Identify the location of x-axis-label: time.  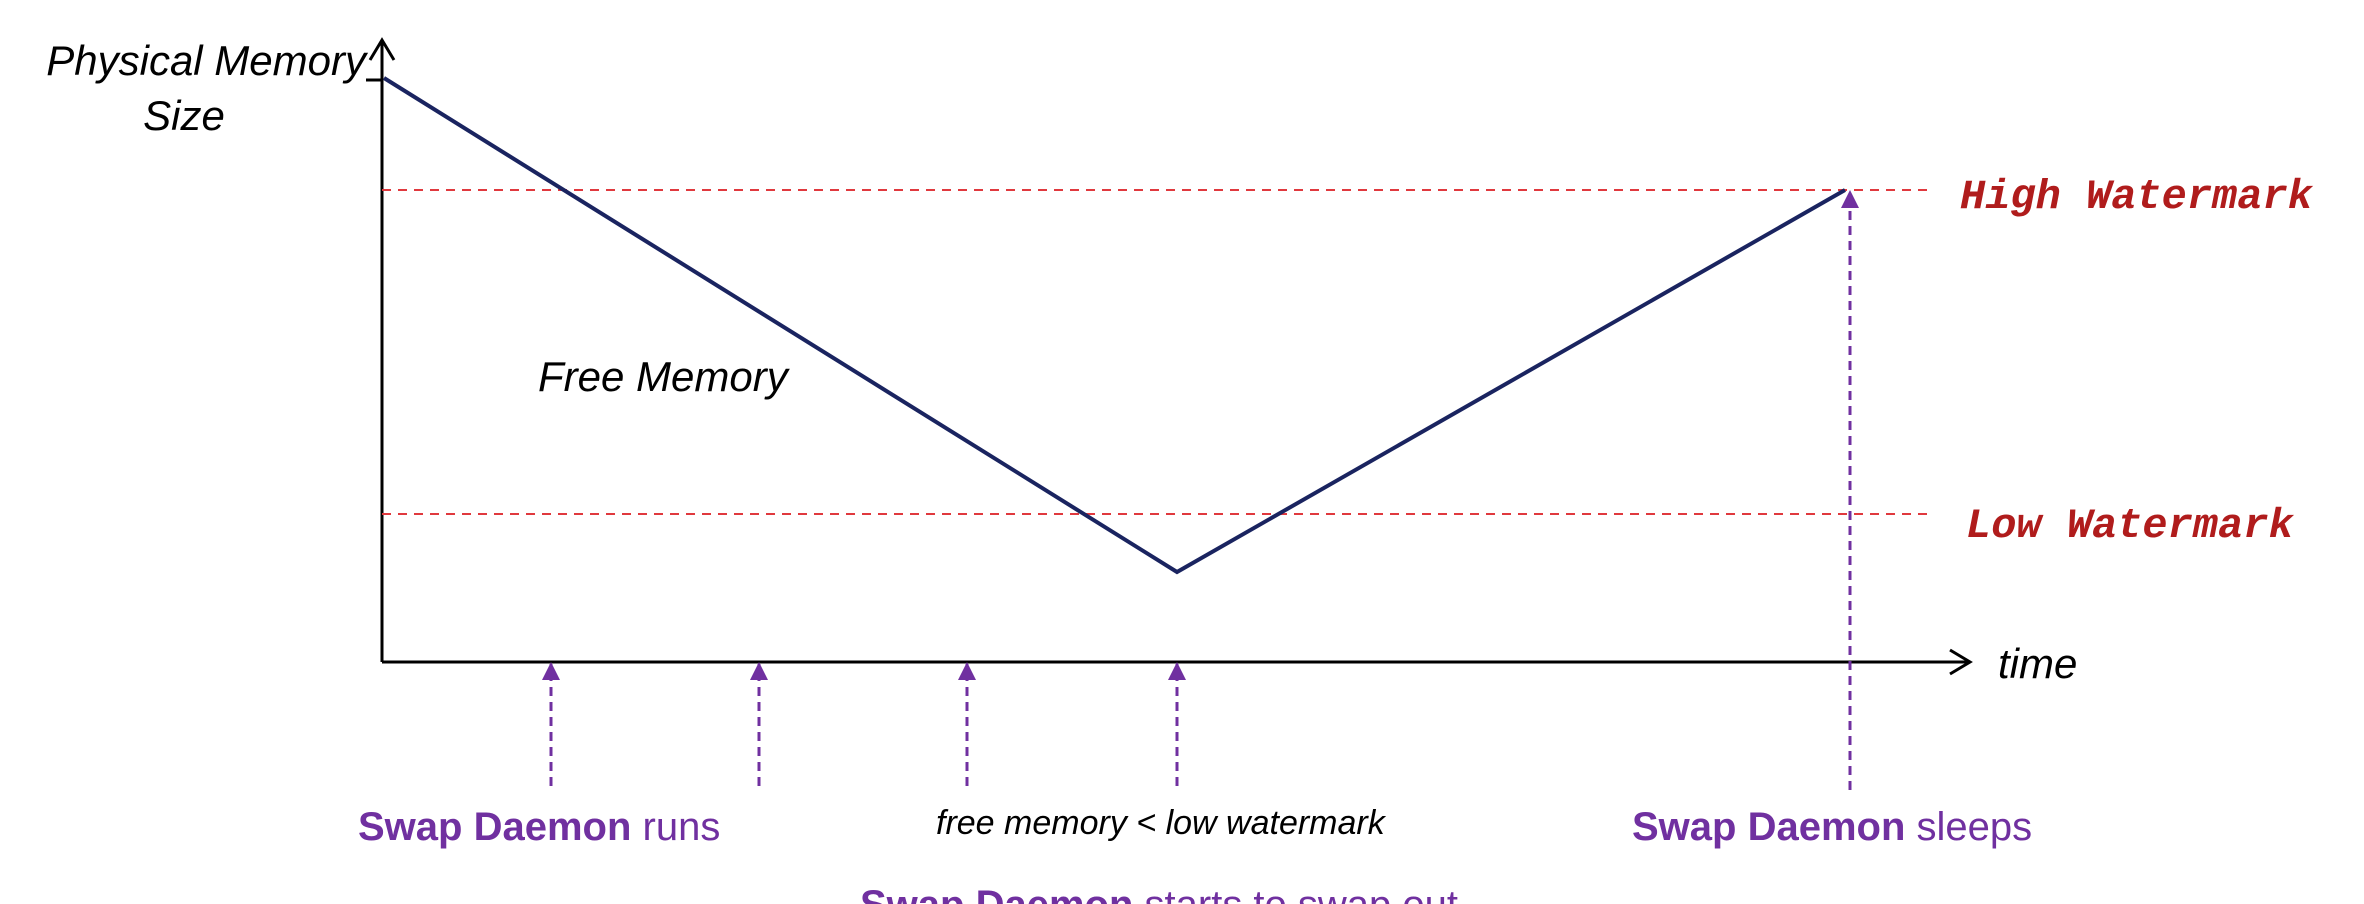
(2037, 663).